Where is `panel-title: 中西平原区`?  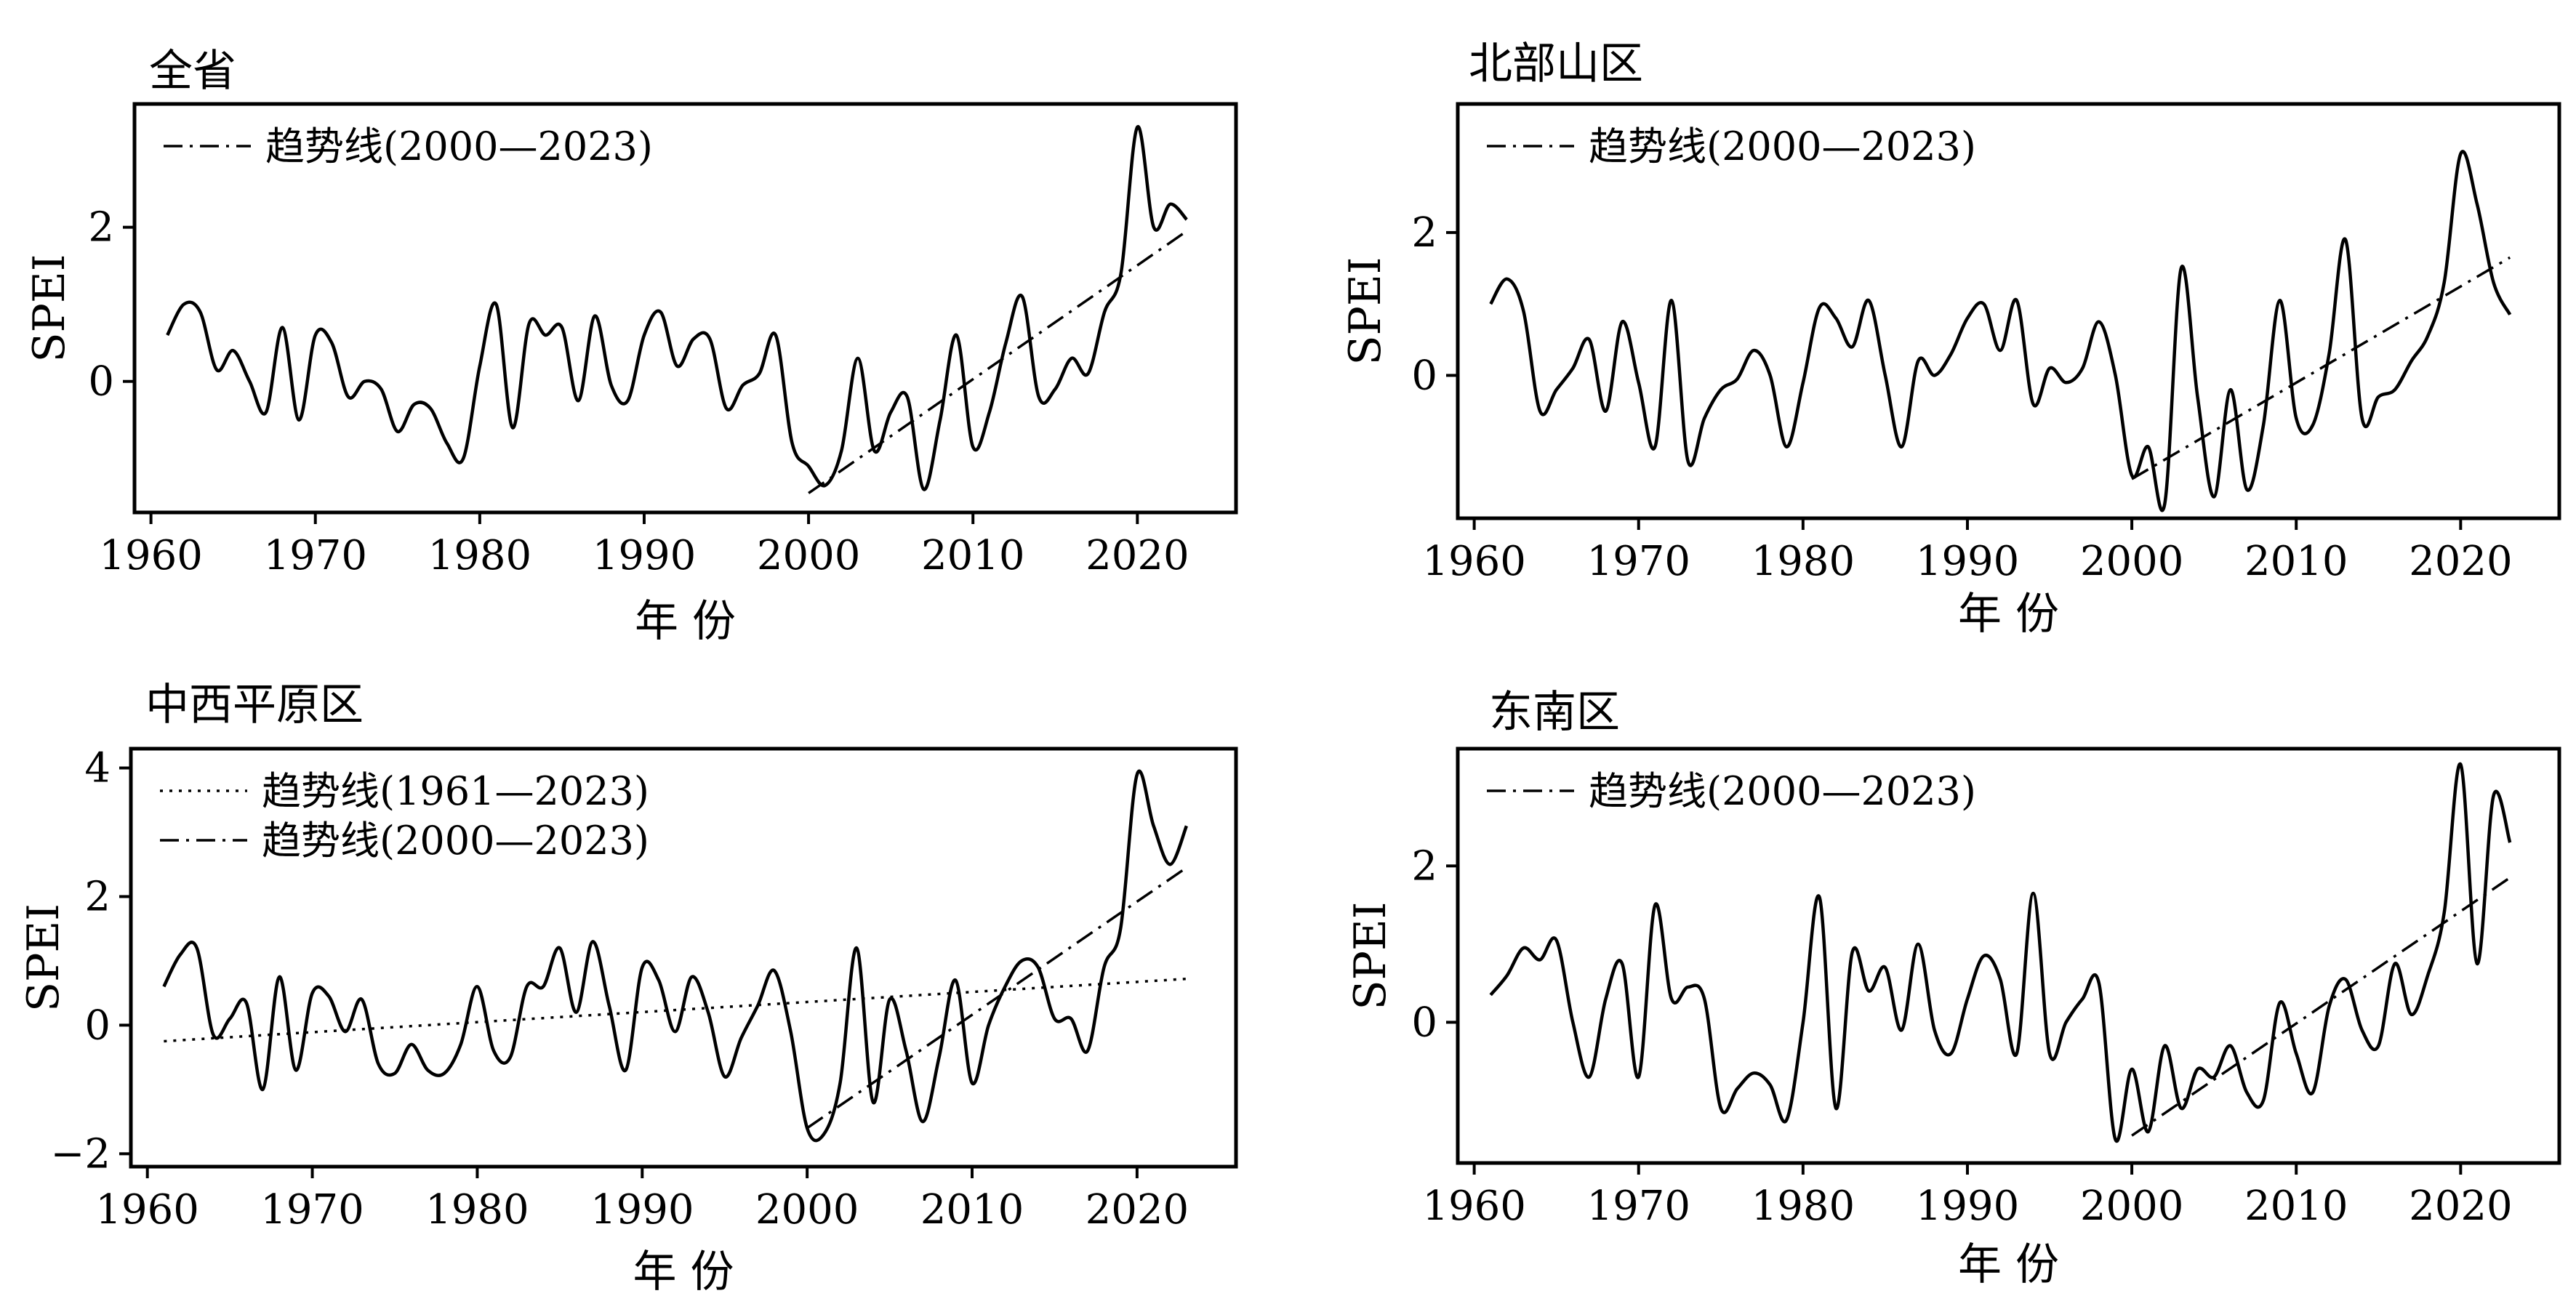
panel-title: 中西平原区 is located at coordinates (255, 705).